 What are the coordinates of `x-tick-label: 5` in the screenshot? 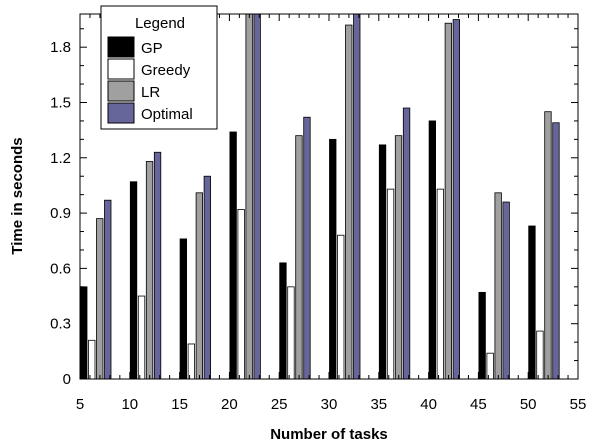 It's located at (80, 404).